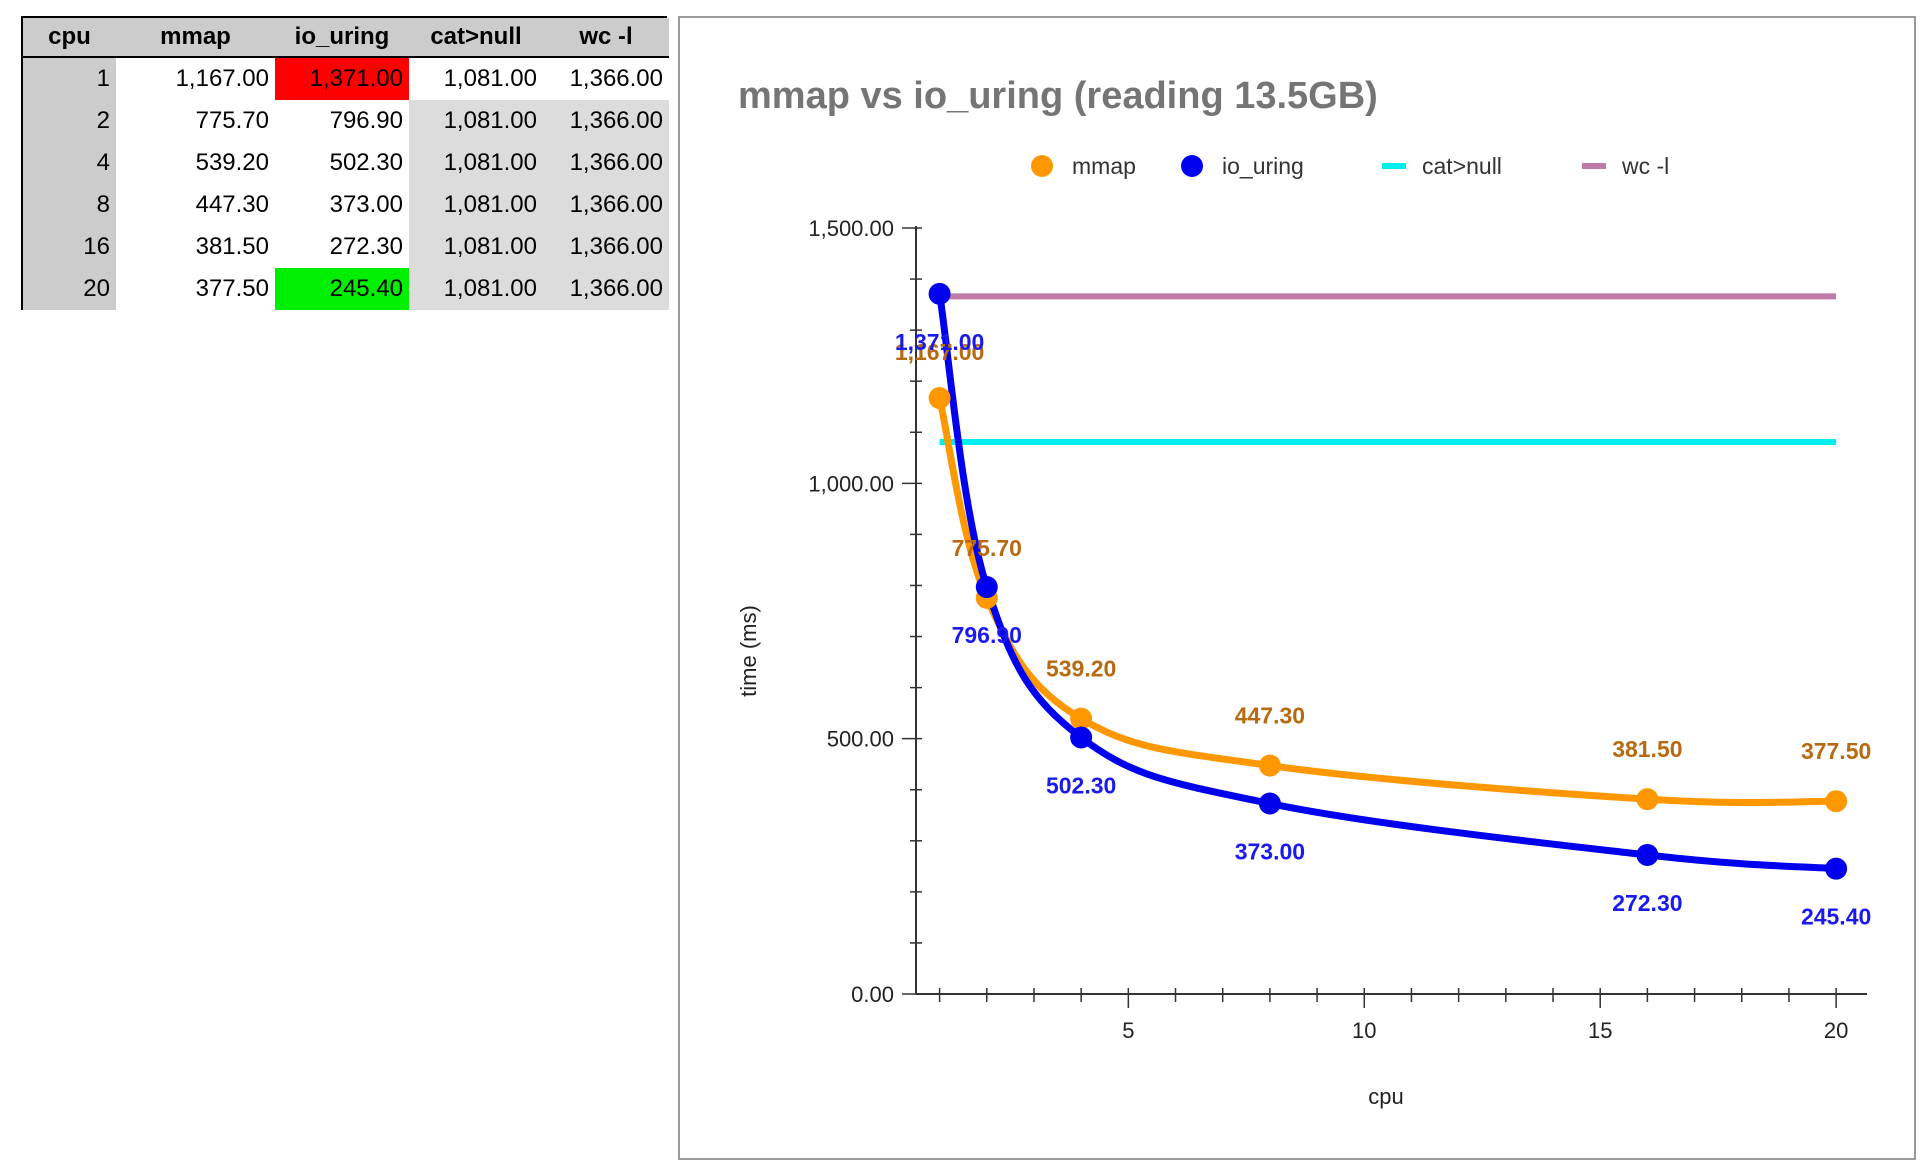 This screenshot has height=1166, width=1922. What do you see at coordinates (195, 289) in the screenshot?
I see `cell: 377.50` at bounding box center [195, 289].